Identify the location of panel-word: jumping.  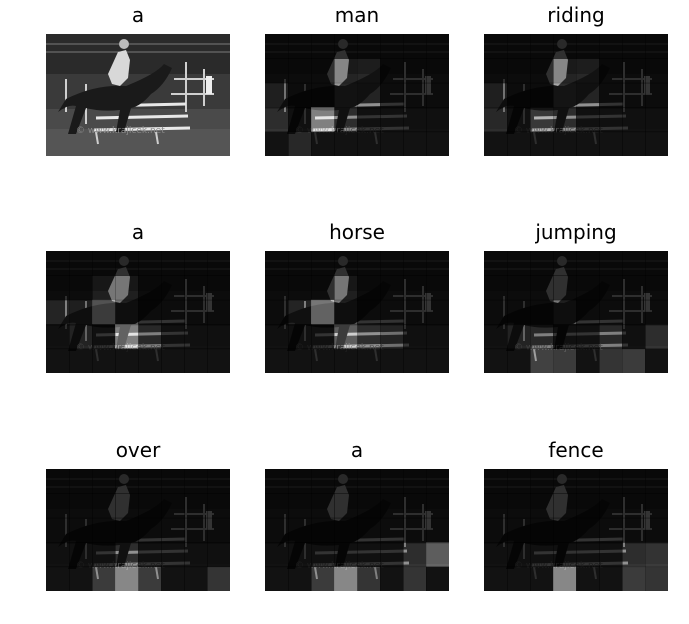
(576, 232).